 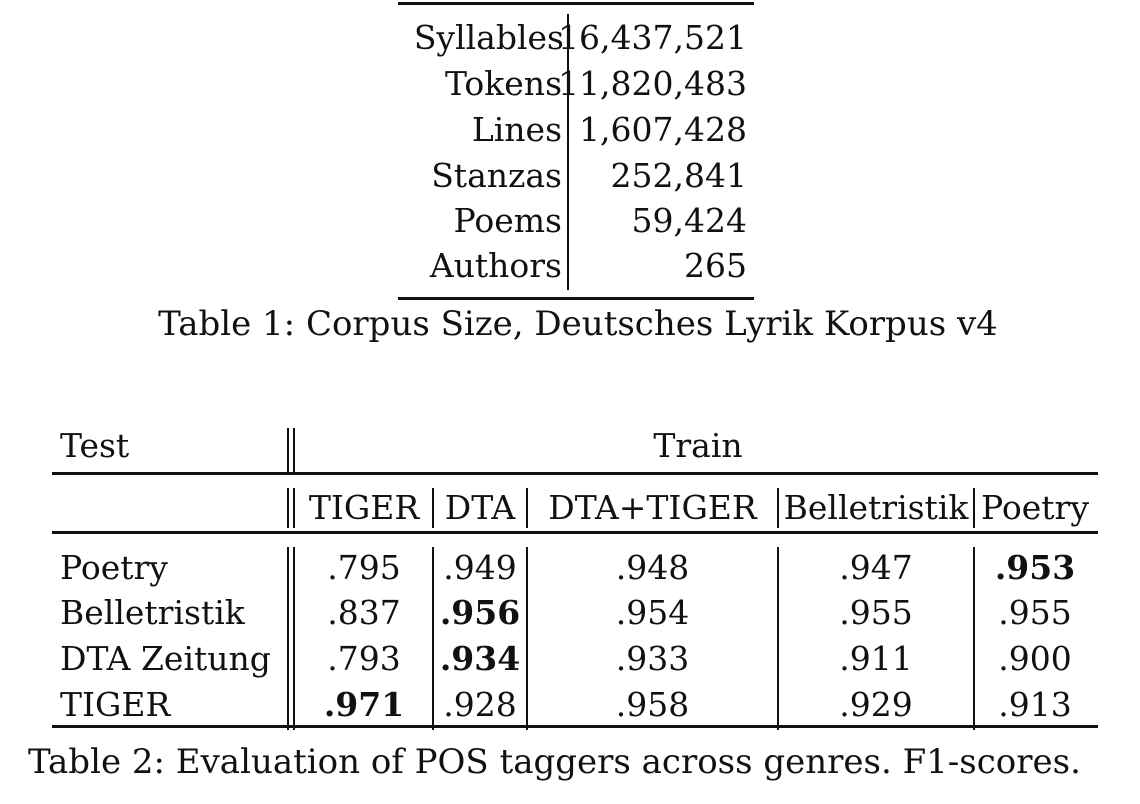 I want to click on table-1-column-divider, so click(x=568, y=152).